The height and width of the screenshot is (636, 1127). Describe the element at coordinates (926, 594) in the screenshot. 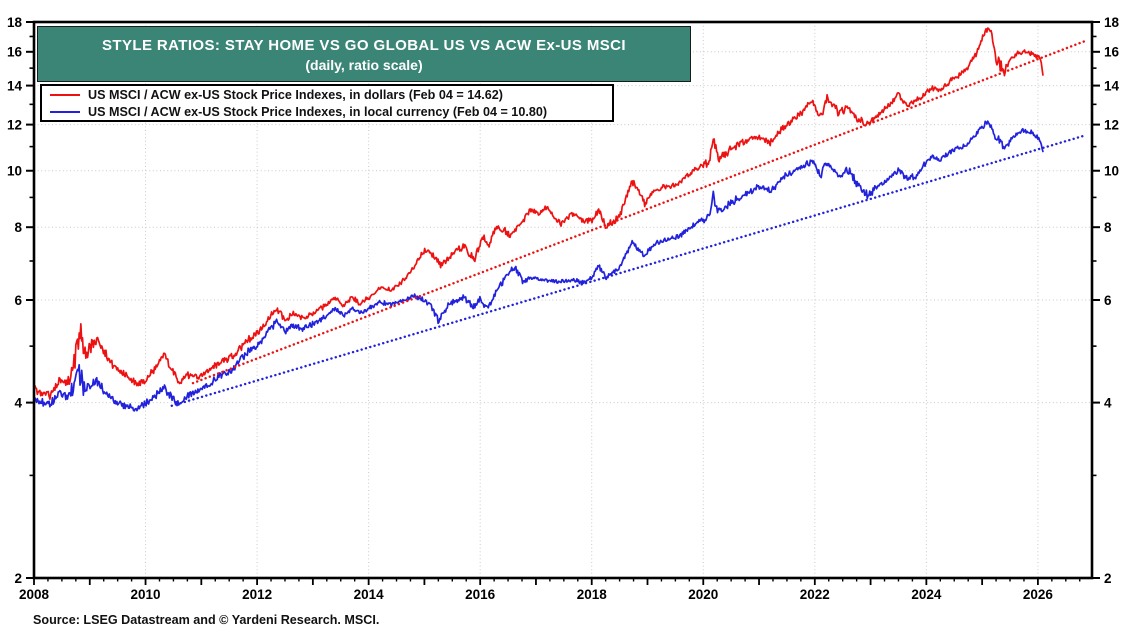

I see `x-axis-label: 2024` at that location.